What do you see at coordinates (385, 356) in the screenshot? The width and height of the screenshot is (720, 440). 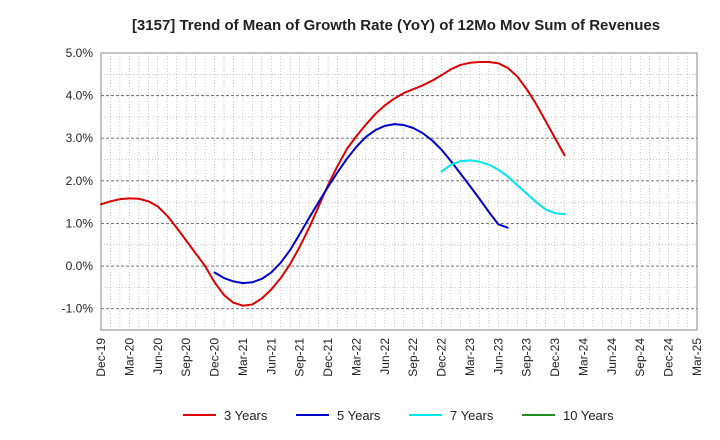 I see `x-tick-label: Jun-22` at bounding box center [385, 356].